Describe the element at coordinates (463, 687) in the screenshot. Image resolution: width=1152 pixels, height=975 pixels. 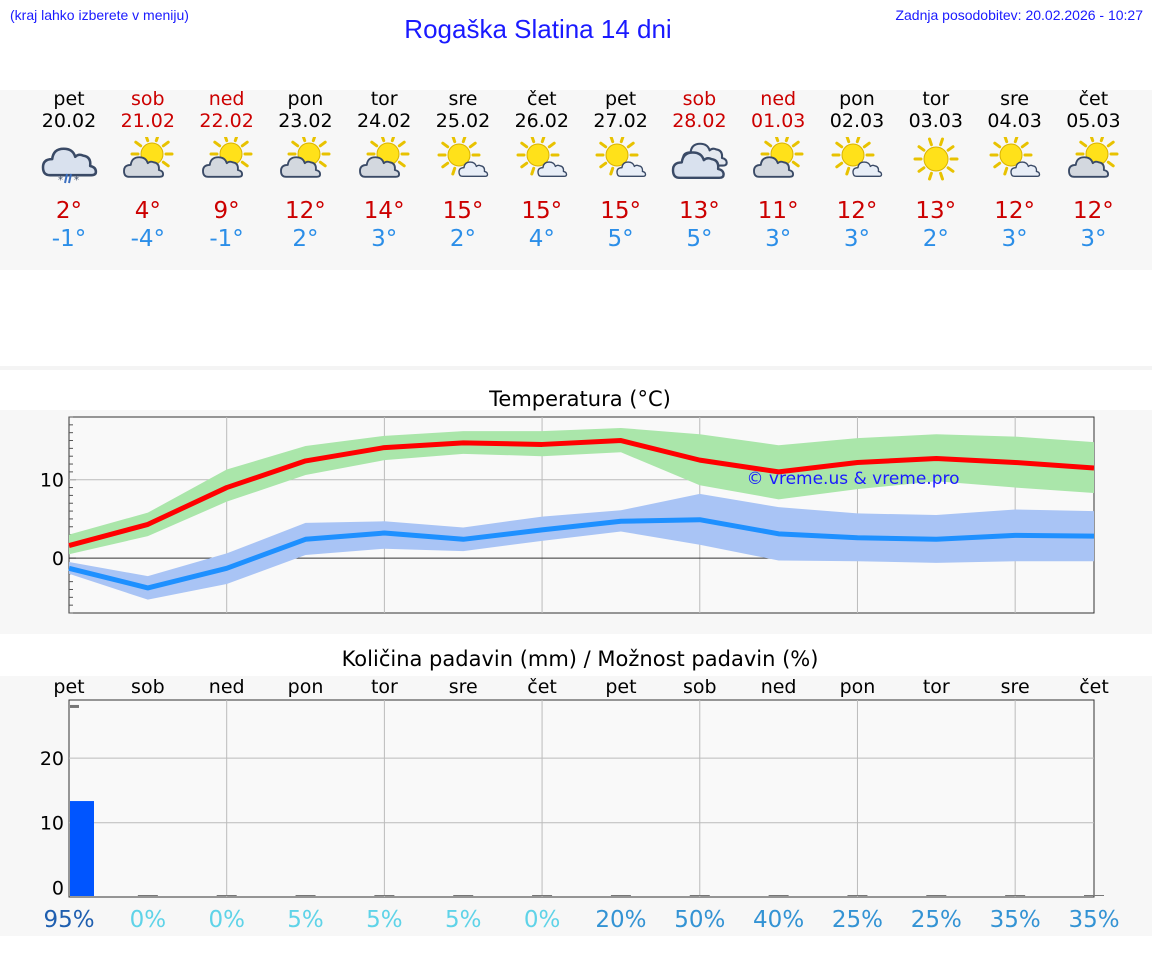
I see `category-label: sre` at that location.